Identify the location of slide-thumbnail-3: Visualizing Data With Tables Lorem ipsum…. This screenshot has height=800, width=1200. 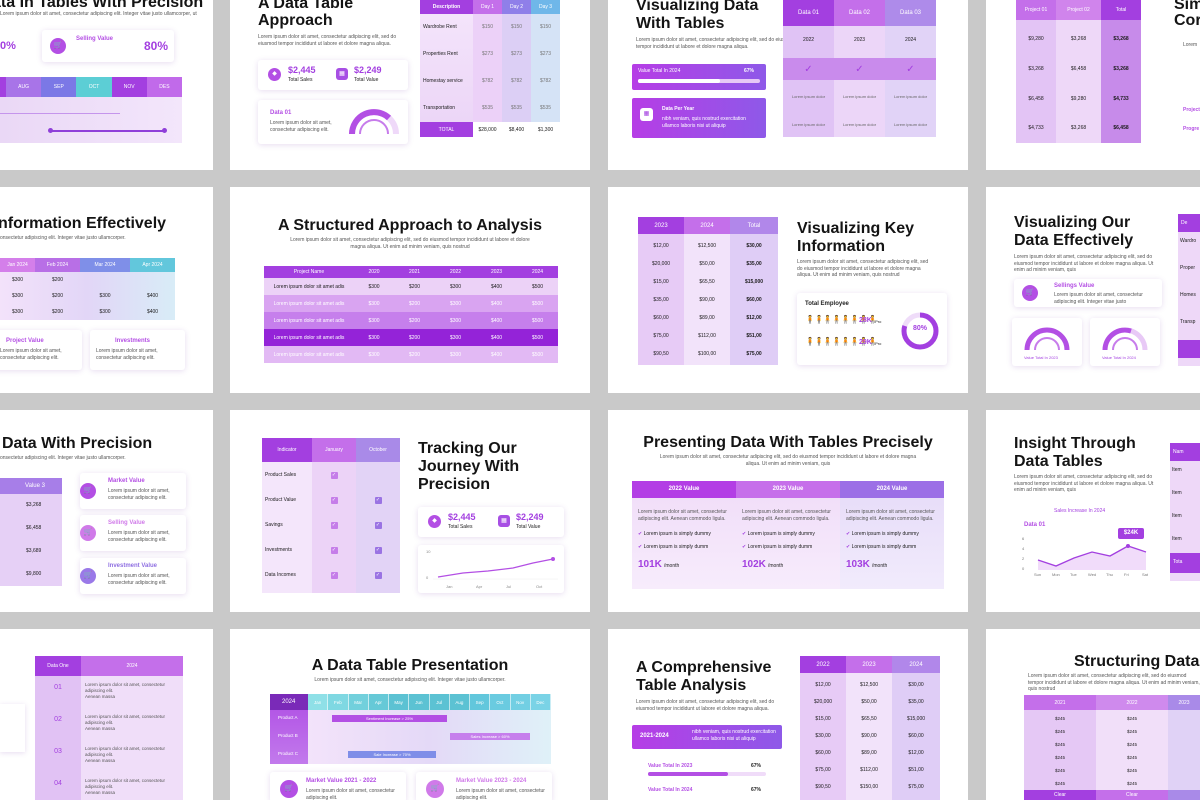
(788, 85).